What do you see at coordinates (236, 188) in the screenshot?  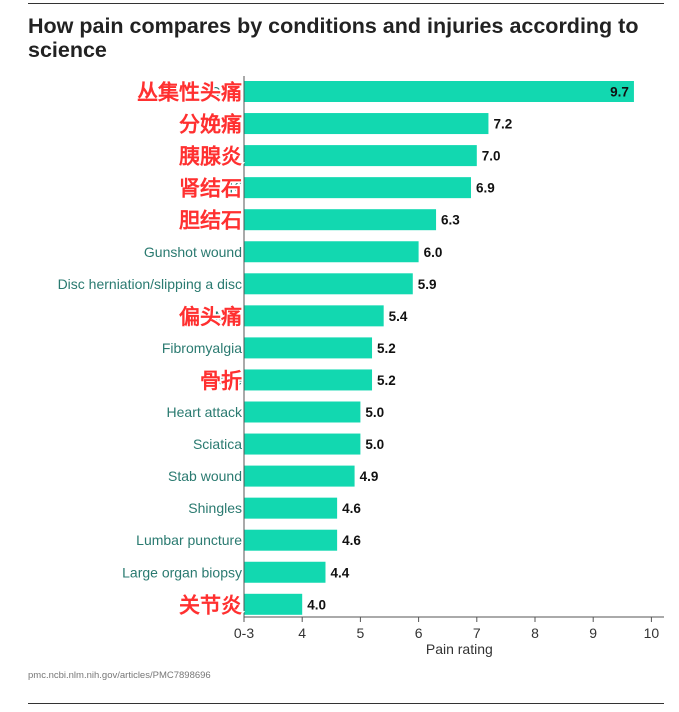 I see `category-label: Ki` at bounding box center [236, 188].